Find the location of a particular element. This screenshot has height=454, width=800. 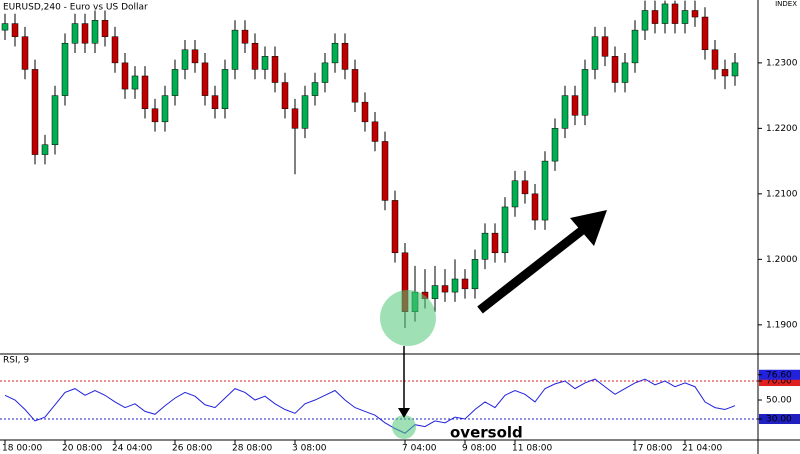

x-tick-label: 7 04:00 is located at coordinates (419, 449).